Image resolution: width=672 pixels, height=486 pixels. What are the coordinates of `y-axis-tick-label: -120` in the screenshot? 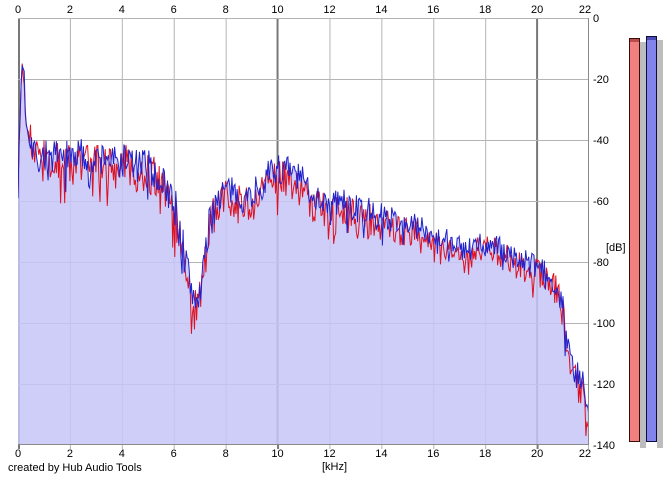 It's located at (604, 385).